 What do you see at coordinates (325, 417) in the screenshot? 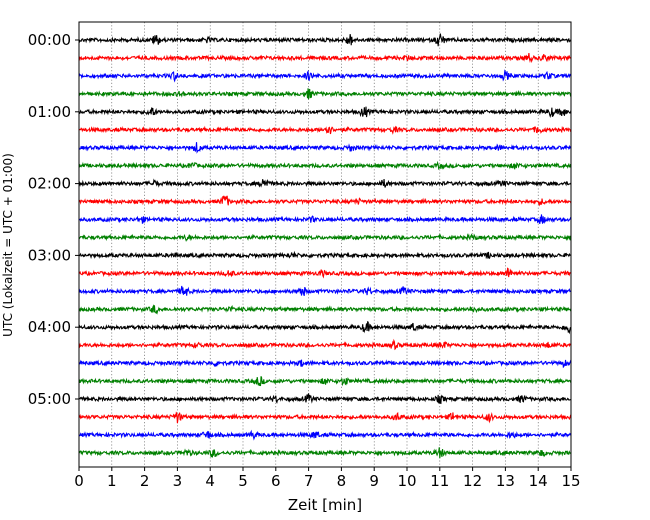
I see `trace-05:15` at bounding box center [325, 417].